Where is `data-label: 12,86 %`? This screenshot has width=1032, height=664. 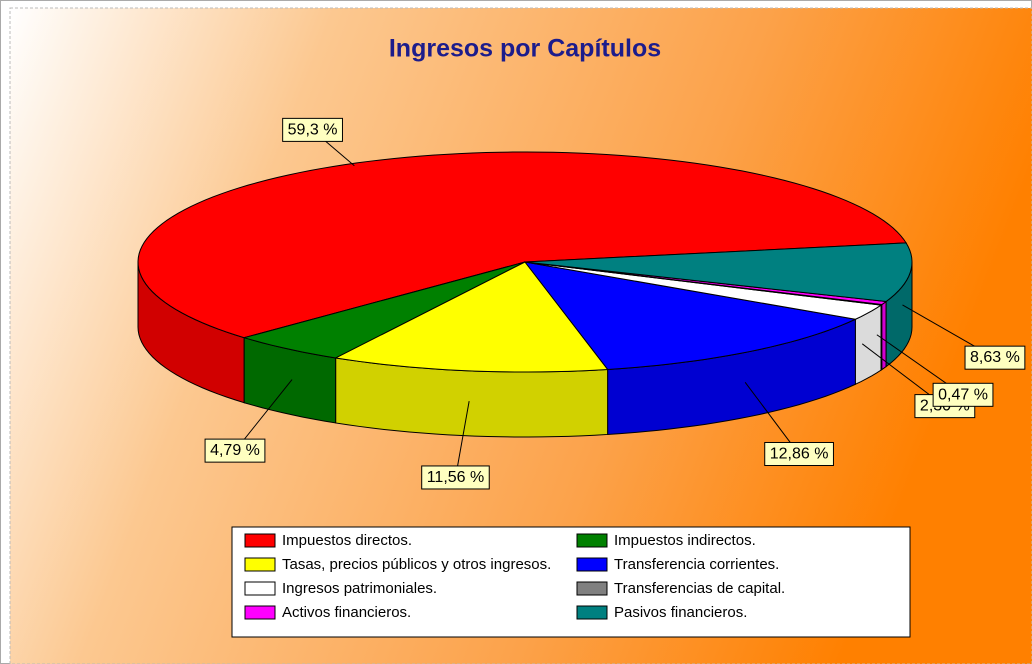 data-label: 12,86 % is located at coordinates (799, 453).